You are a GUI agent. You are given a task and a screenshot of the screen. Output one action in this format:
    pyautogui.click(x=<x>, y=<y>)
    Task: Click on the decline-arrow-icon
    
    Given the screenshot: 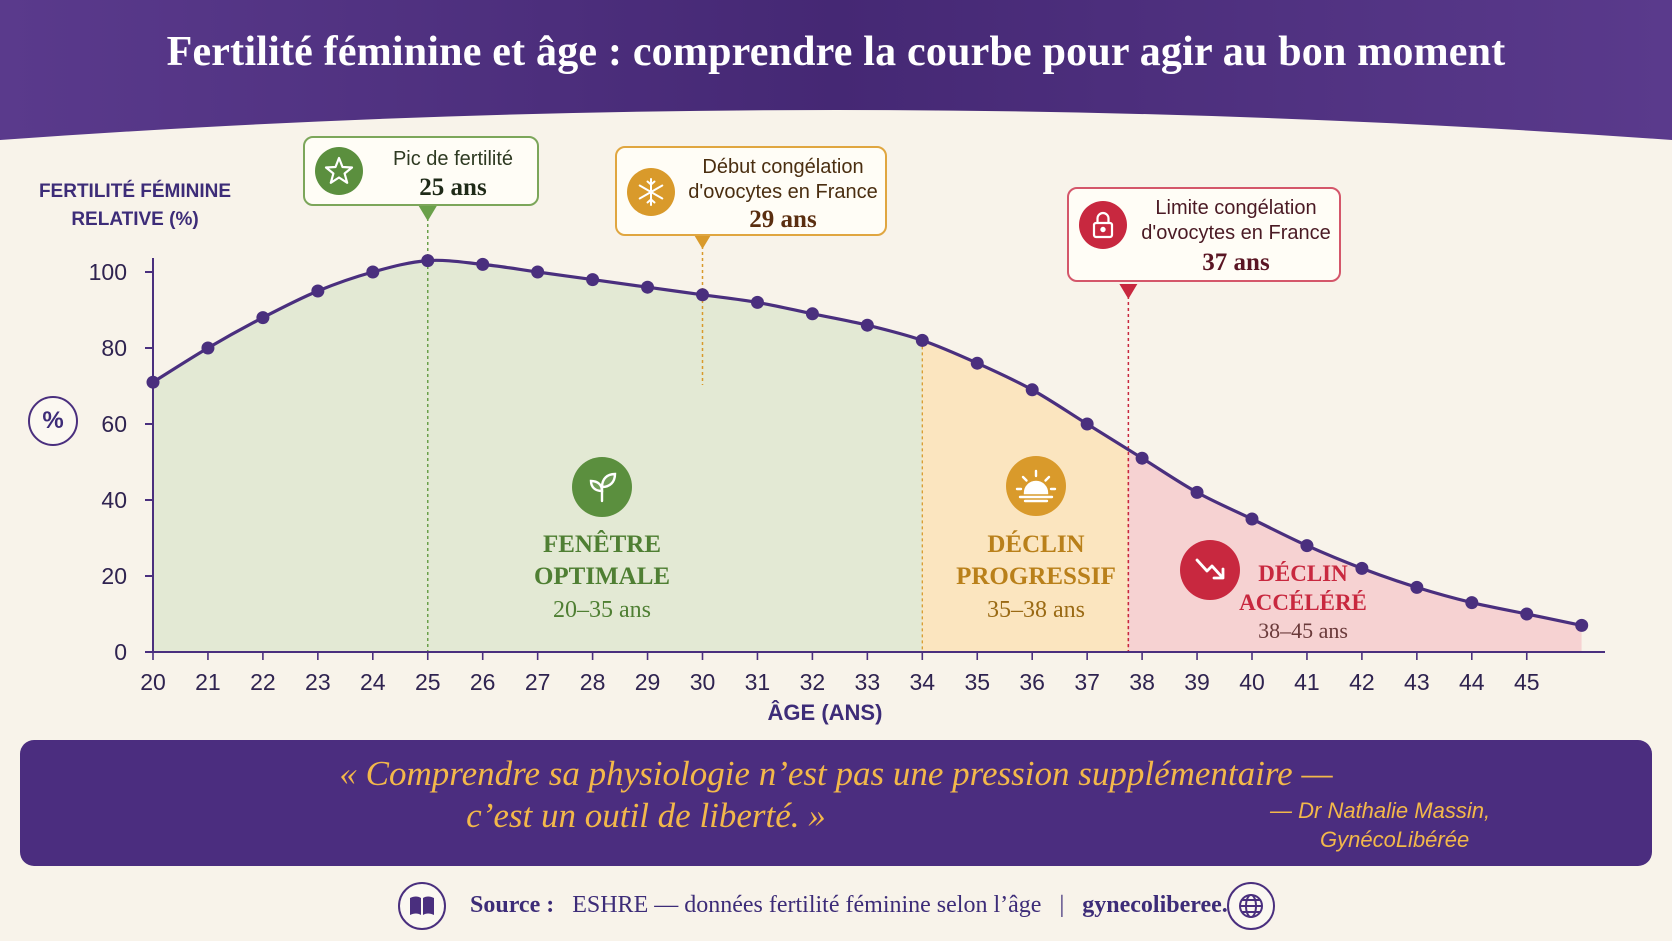 What is the action you would take?
    pyautogui.click(x=1210, y=570)
    